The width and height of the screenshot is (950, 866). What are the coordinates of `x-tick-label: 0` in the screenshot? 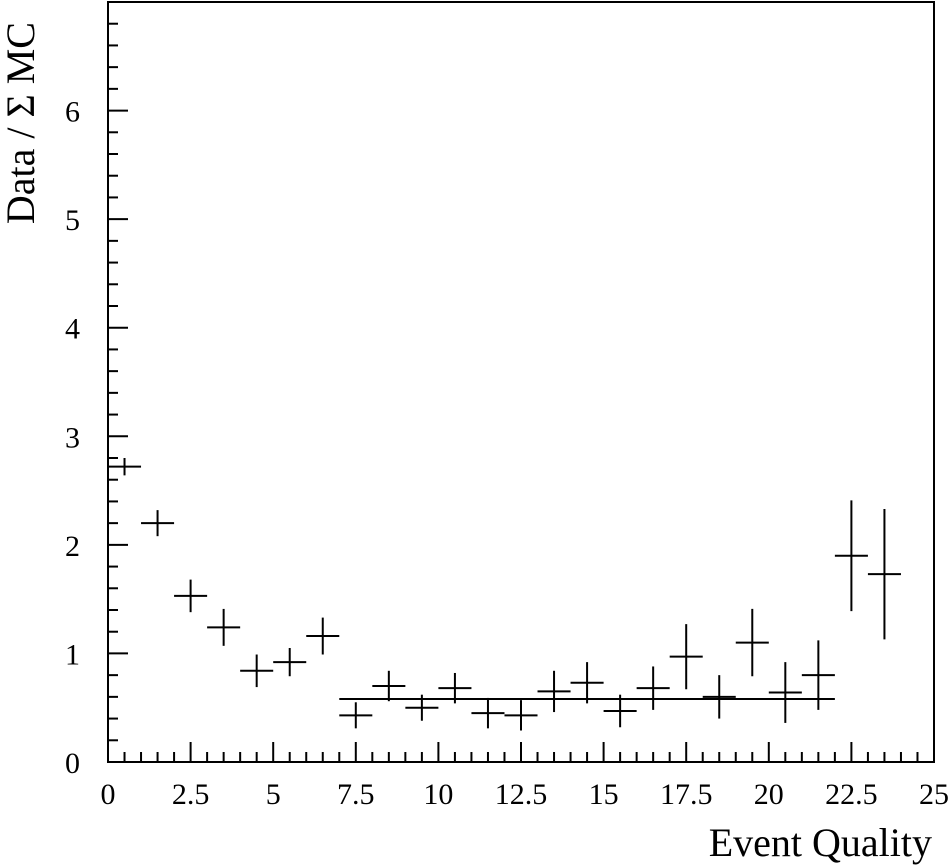 It's located at (108, 794).